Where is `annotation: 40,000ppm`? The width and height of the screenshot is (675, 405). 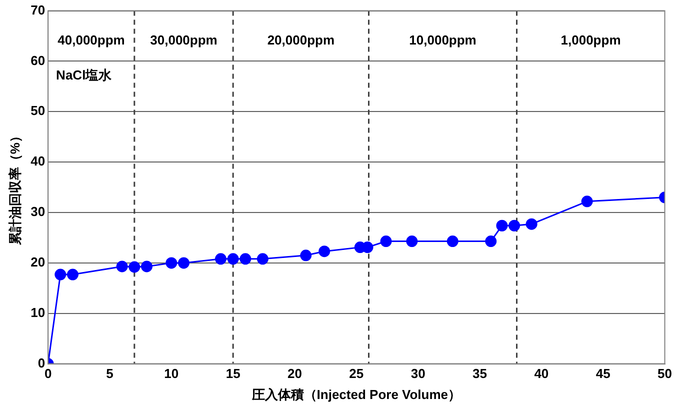
annotation: 40,000ppm is located at coordinates (91, 40).